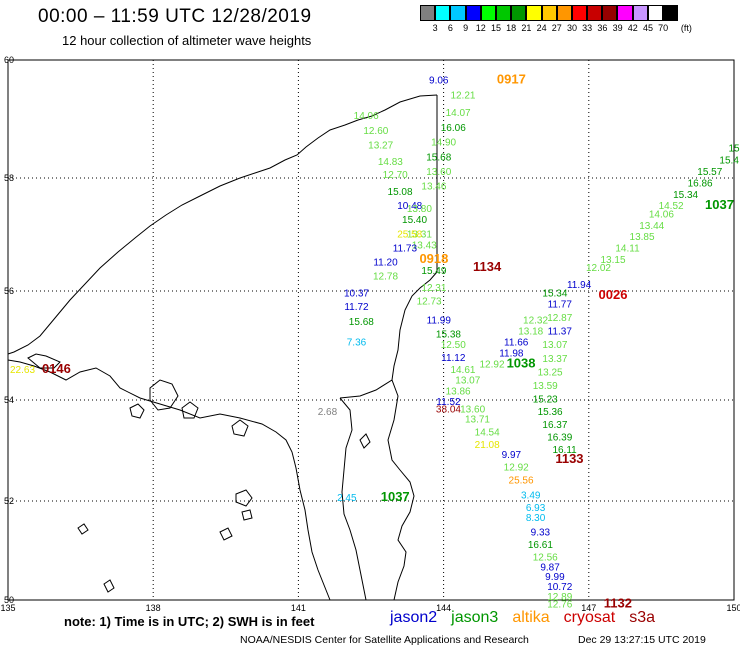 This screenshot has width=740, height=650. What do you see at coordinates (685, 195) in the screenshot?
I see `wave-height-label: 15.34` at bounding box center [685, 195].